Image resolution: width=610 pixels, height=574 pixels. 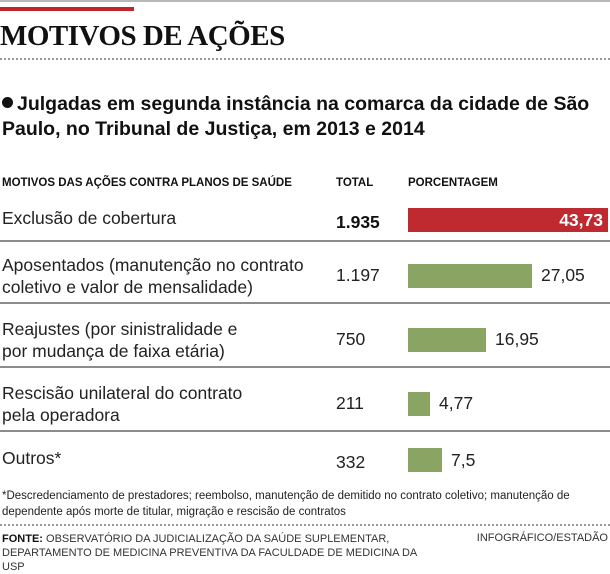 I want to click on bullet-icon, so click(x=7, y=102).